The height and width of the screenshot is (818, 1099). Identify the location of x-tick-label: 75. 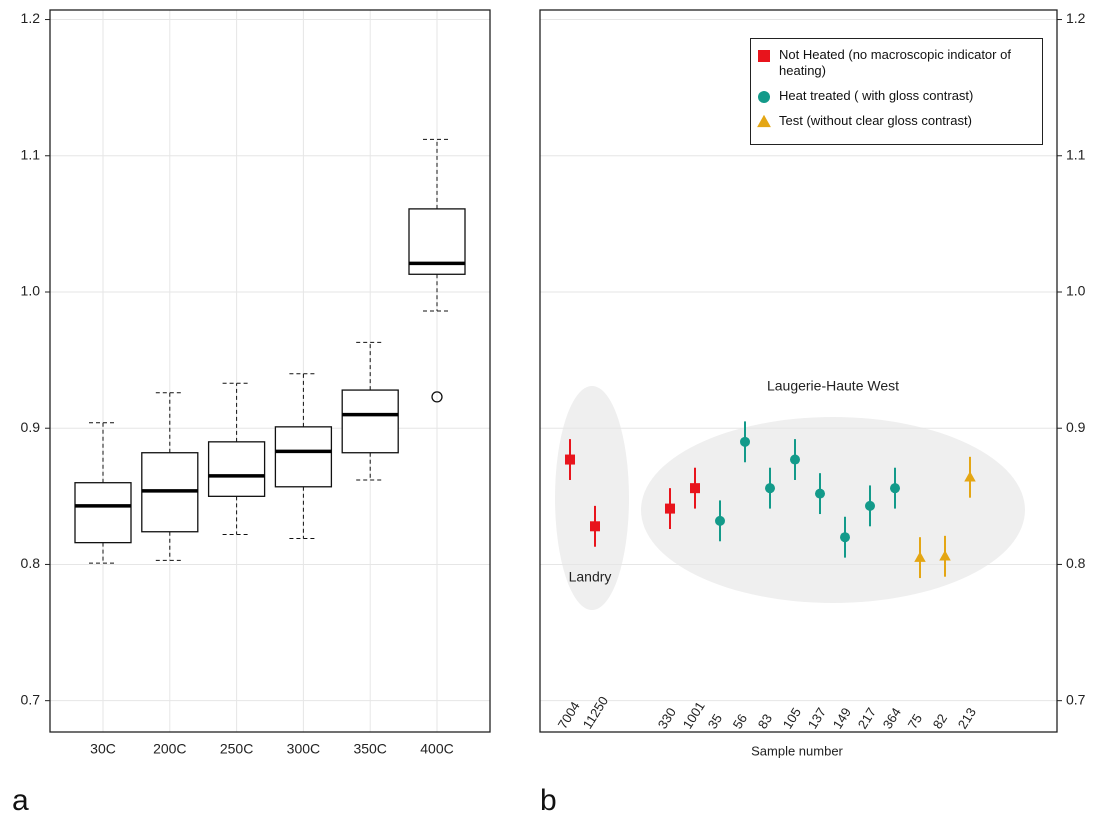
(915, 721).